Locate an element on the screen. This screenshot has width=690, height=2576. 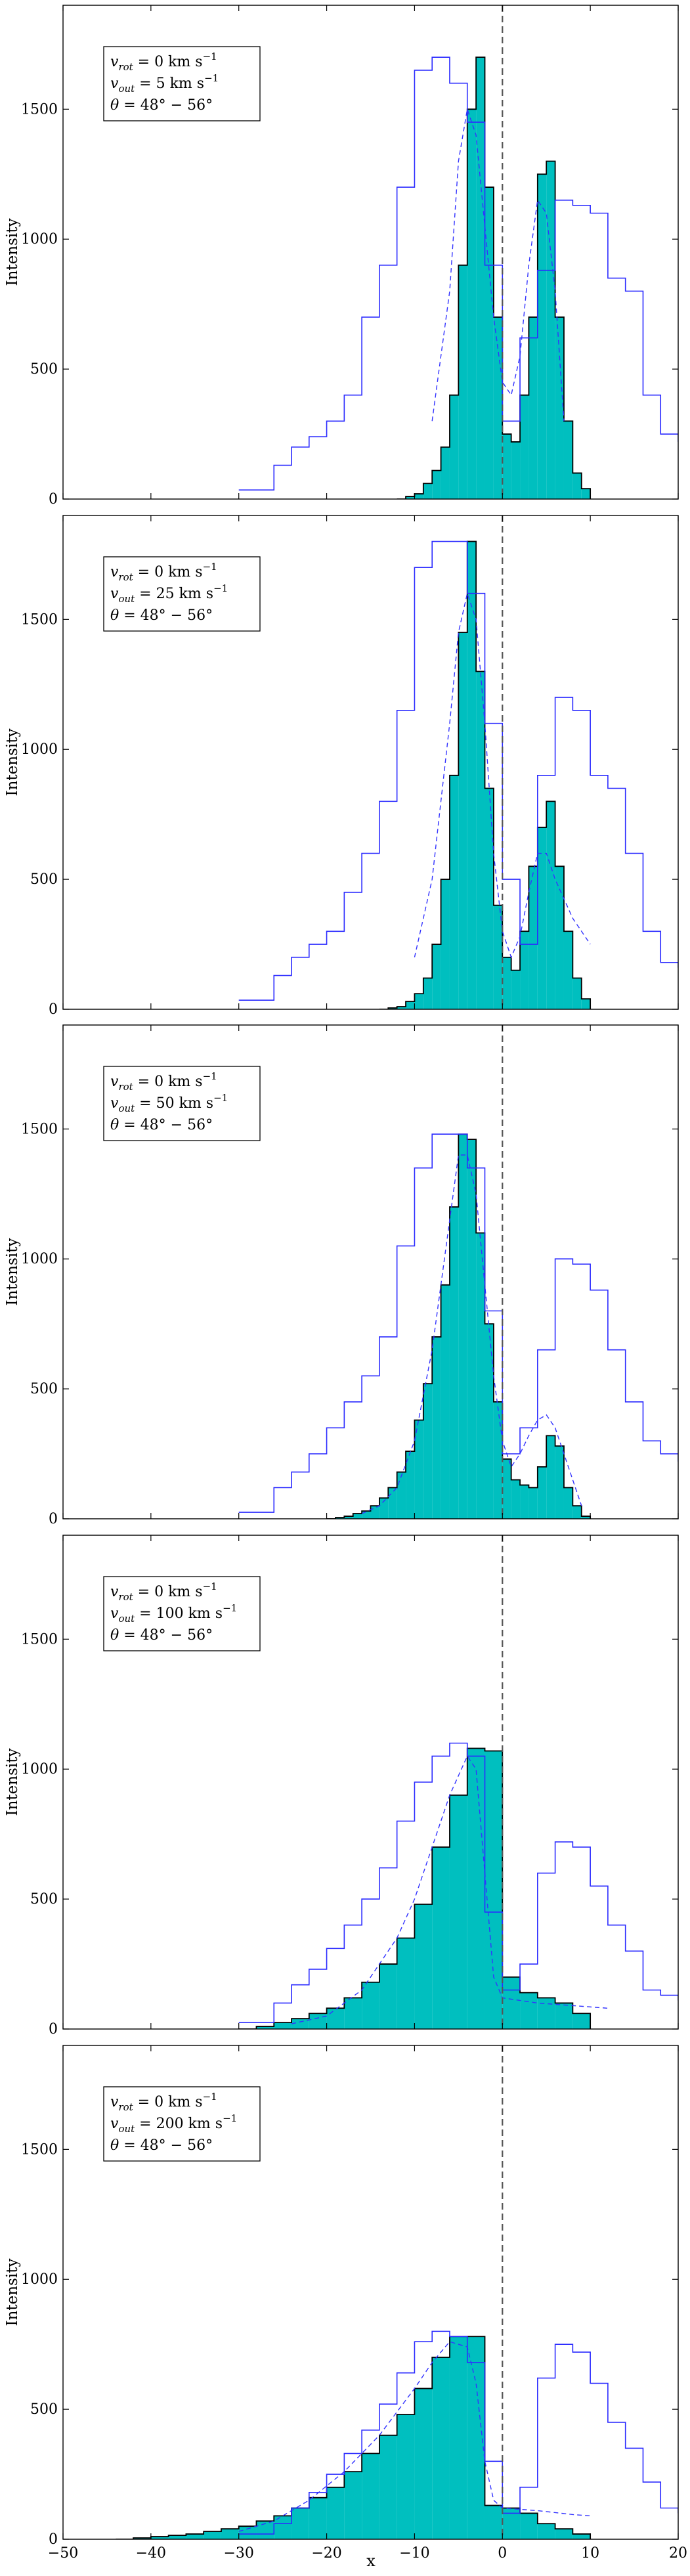
y-tick-label: 1000 is located at coordinates (39, 1769).